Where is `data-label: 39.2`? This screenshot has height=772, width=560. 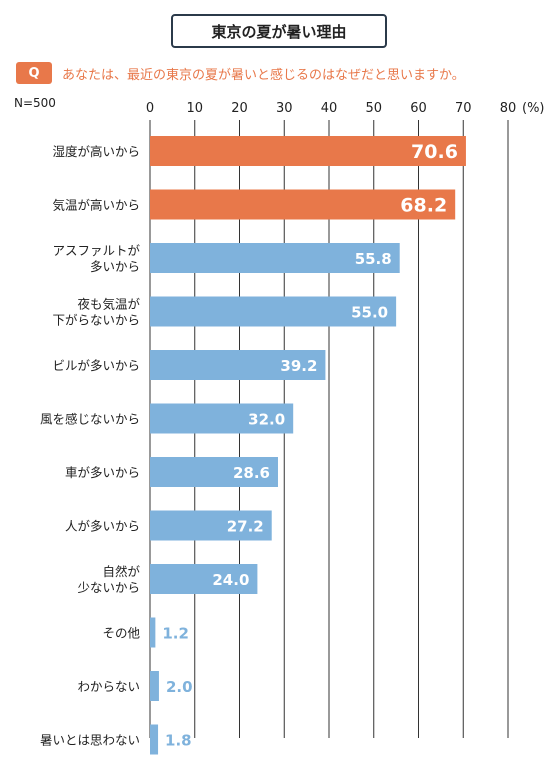
data-label: 39.2 is located at coordinates (298, 366).